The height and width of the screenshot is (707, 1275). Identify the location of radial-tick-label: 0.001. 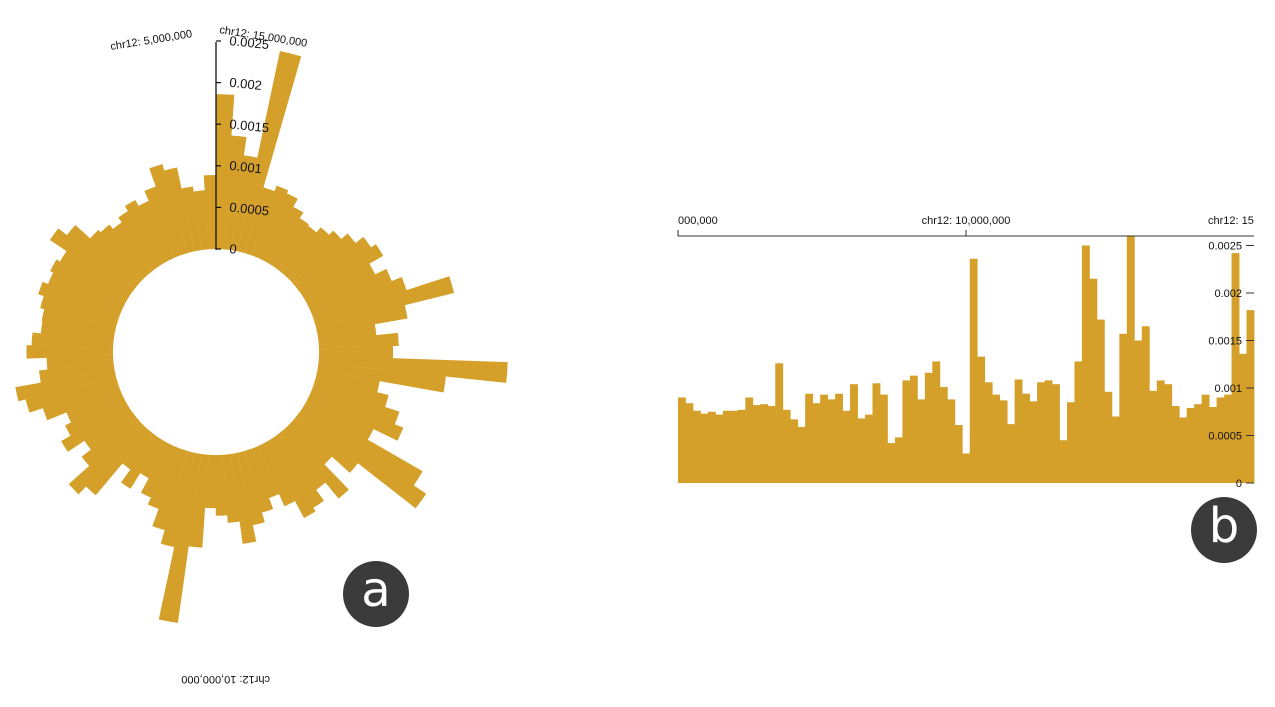
(246, 167).